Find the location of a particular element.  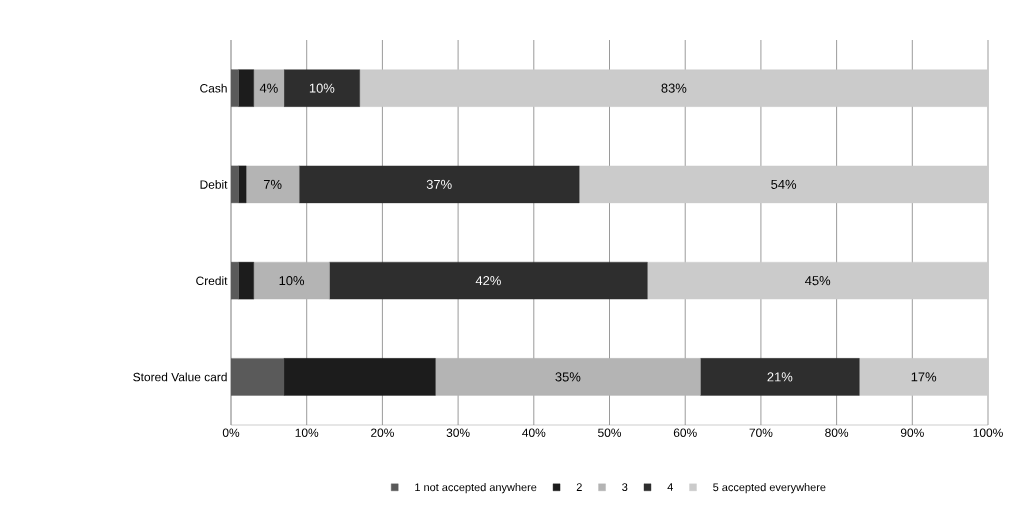

x-tick-label: 40% is located at coordinates (534, 432).